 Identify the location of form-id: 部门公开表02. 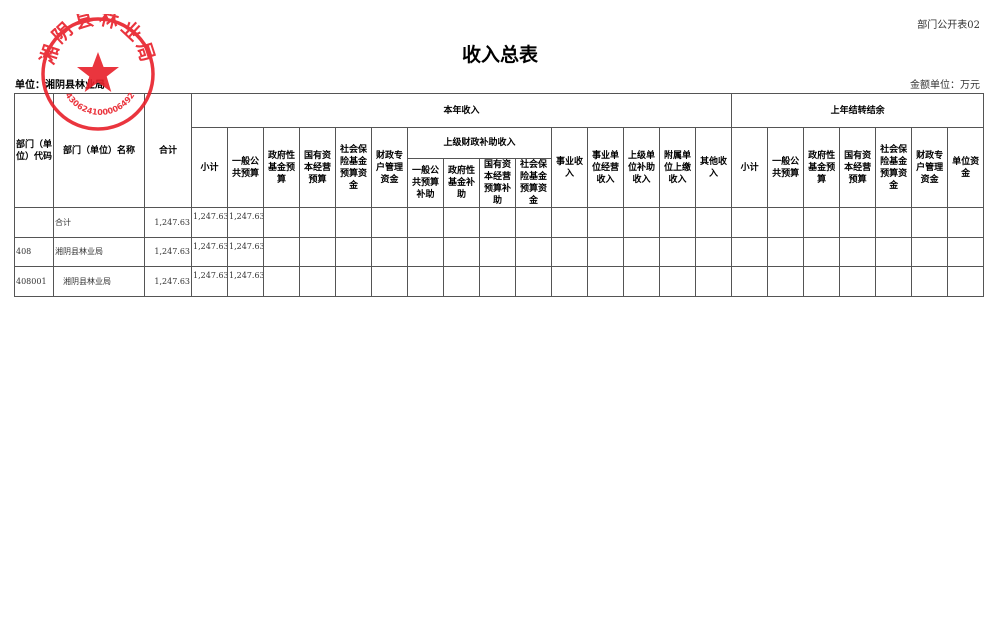
(948, 25).